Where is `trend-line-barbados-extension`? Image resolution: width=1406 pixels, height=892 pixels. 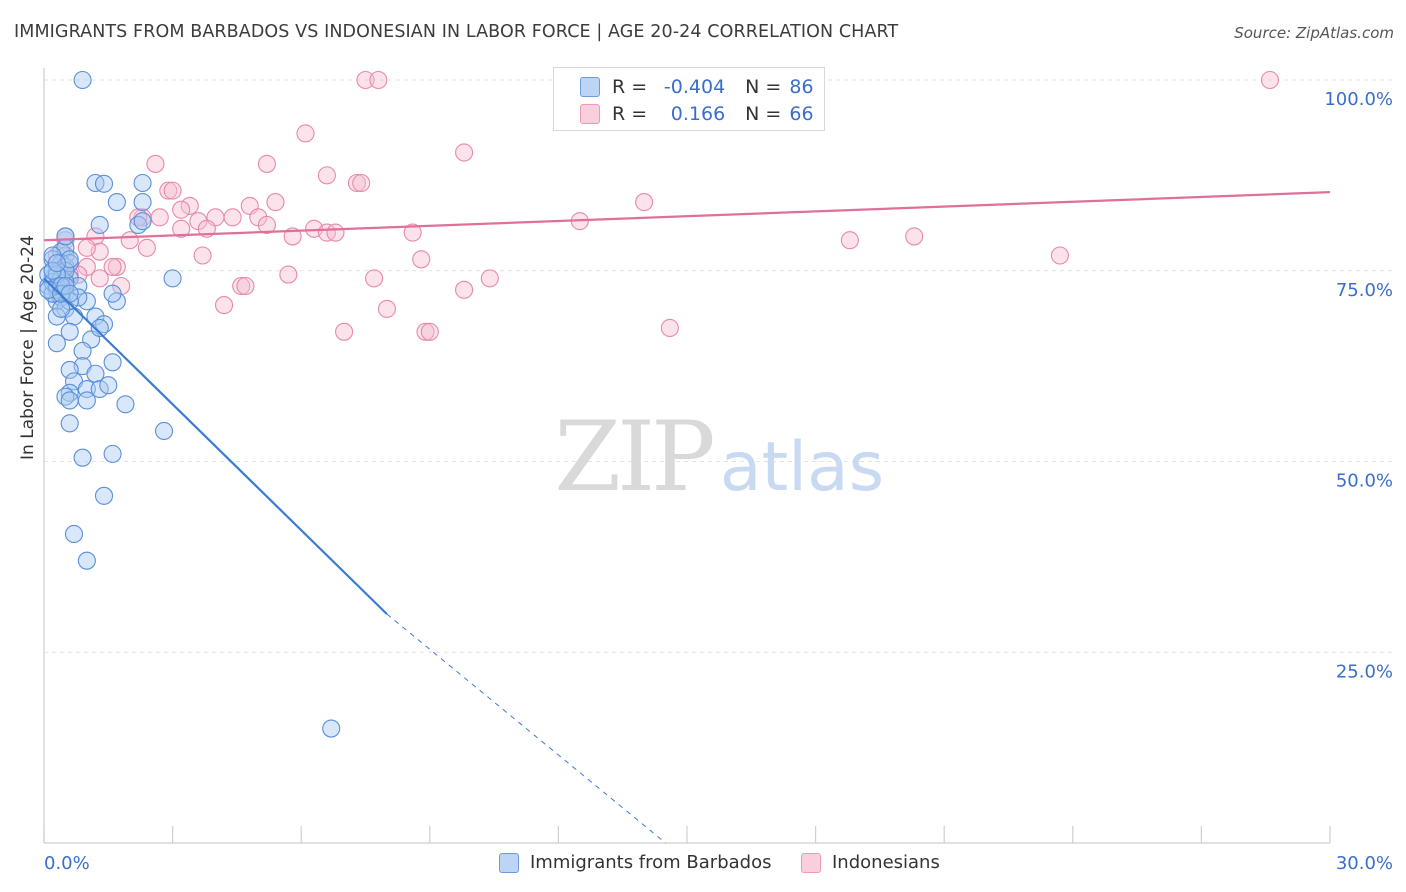 trend-line-barbados-extension is located at coordinates (526, 728).